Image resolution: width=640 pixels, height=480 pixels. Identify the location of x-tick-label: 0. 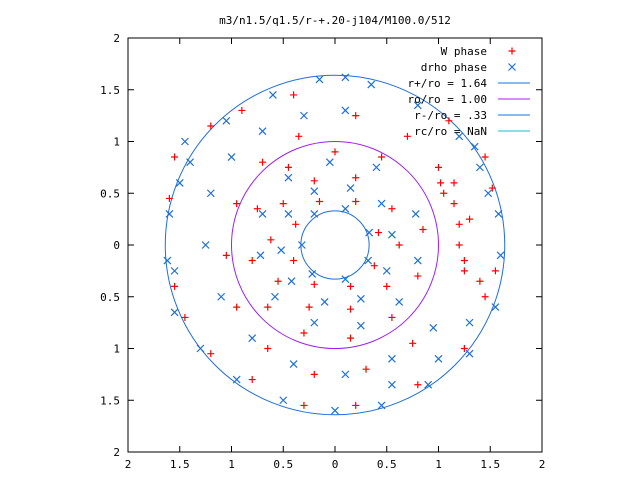
(335, 464).